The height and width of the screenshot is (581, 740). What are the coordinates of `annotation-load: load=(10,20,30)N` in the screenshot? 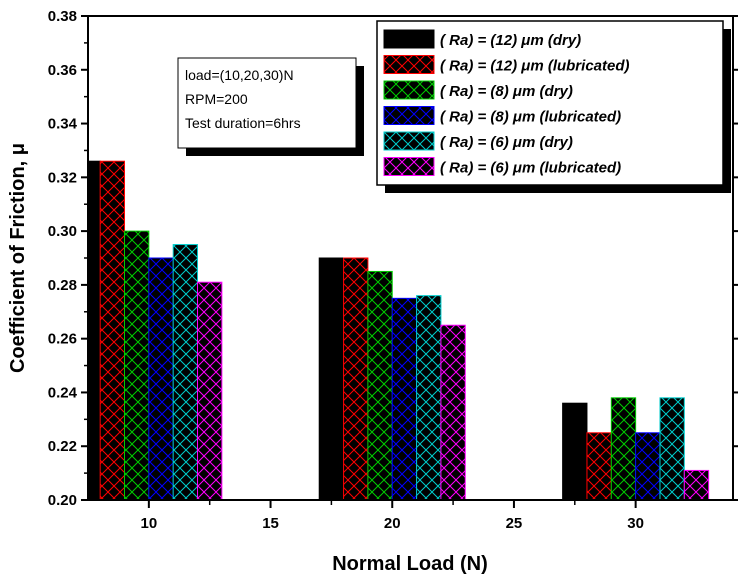 It's located at (239, 75).